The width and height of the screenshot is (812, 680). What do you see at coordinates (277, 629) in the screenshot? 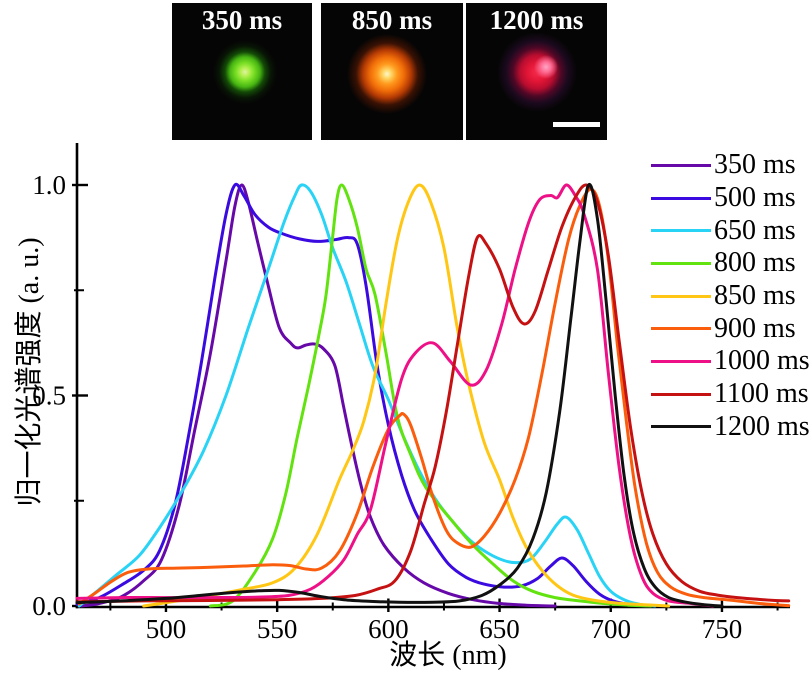
I see `x-tick-label: 550` at bounding box center [277, 629].